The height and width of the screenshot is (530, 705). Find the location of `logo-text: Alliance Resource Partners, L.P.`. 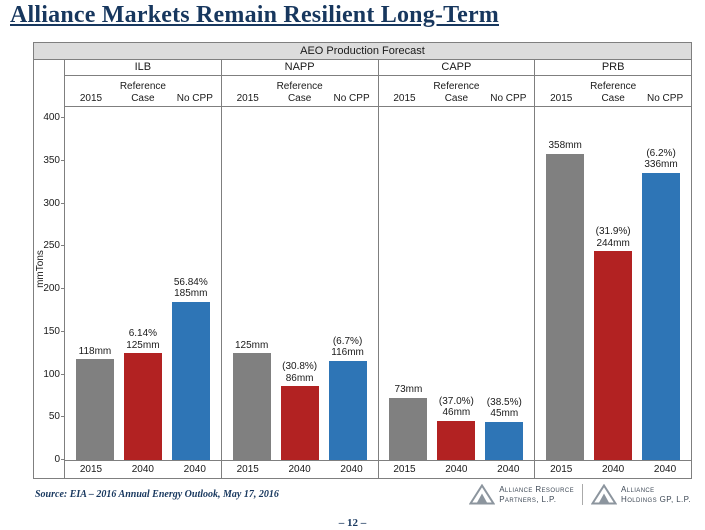

logo-text: Alliance Resource Partners, L.P. is located at coordinates (536, 494).